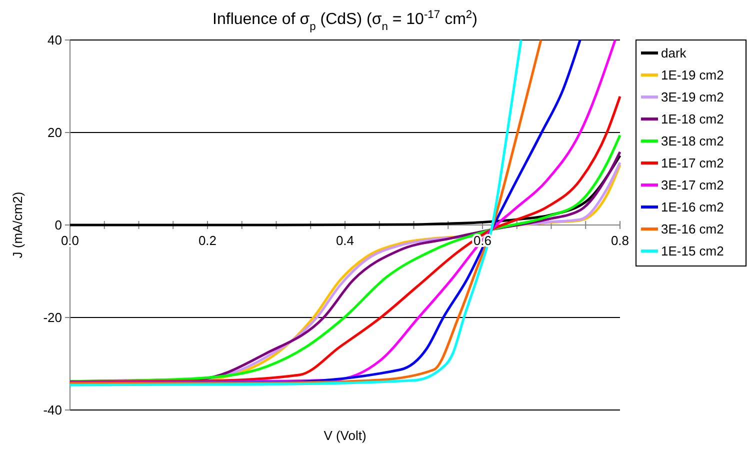 The image size is (747, 450). What do you see at coordinates (345, 435) in the screenshot?
I see `x-axis-title: V (Volt)` at bounding box center [345, 435].